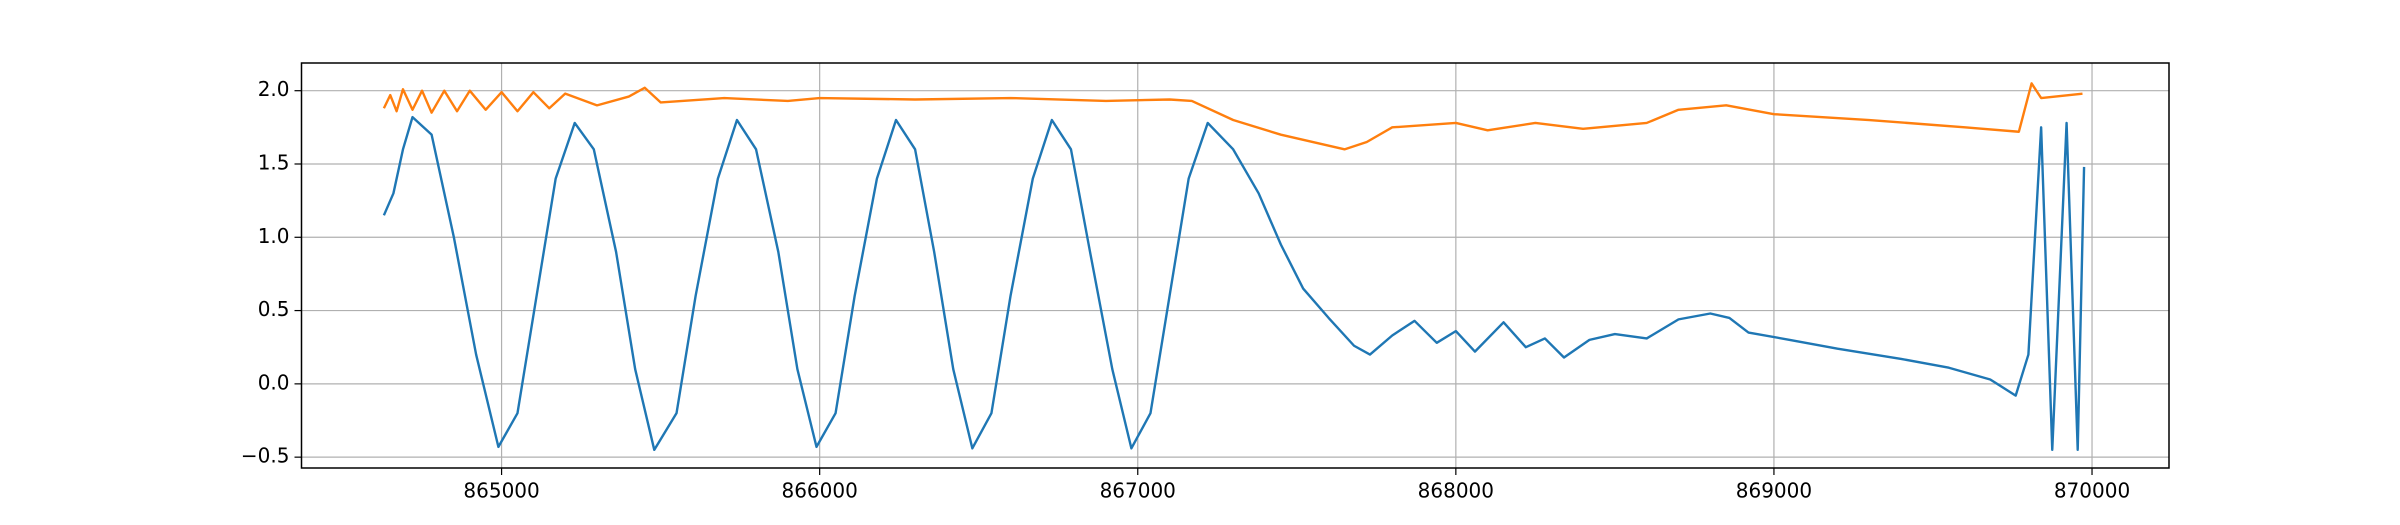 This screenshot has height=525, width=2400. I want to click on x-tick-label: 866000, so click(819, 491).